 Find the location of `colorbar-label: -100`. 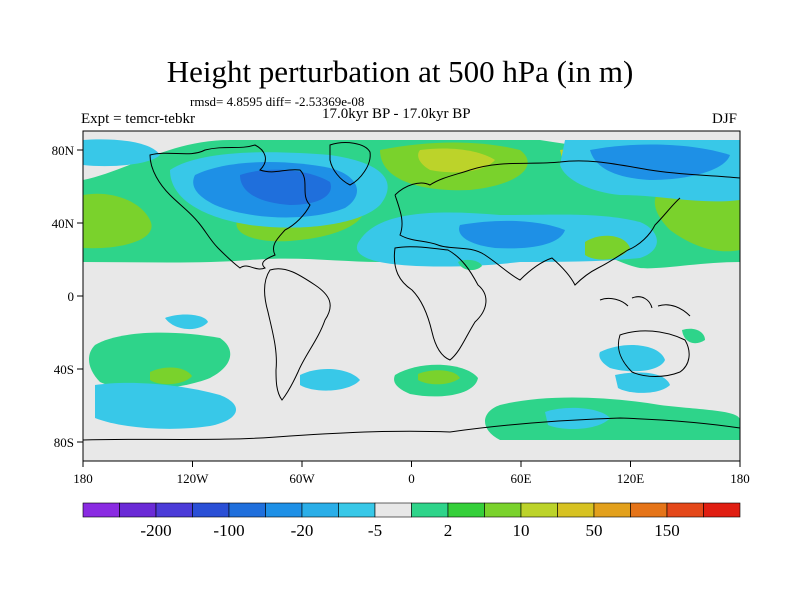

colorbar-label: -100 is located at coordinates (228, 530).